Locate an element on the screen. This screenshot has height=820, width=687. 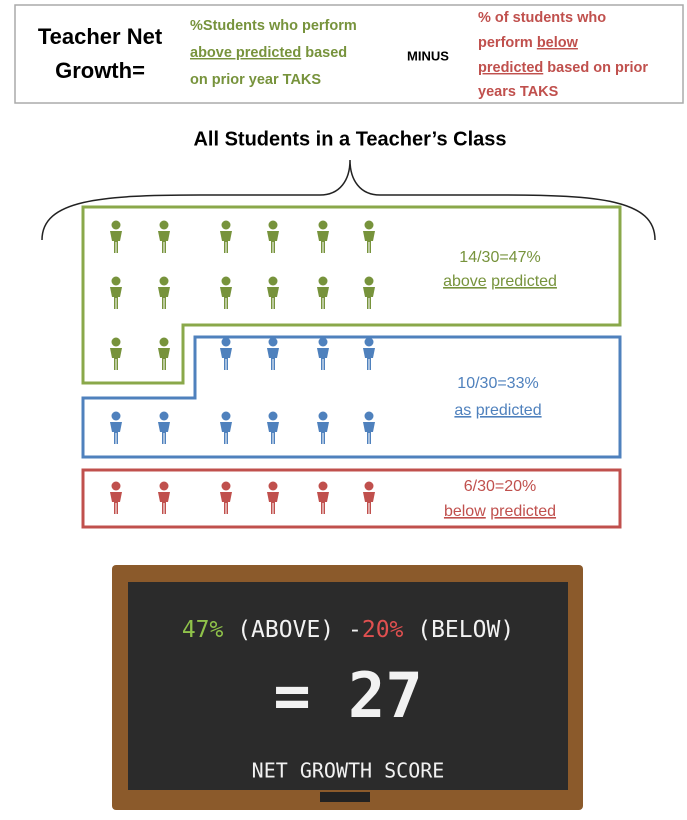
group-ratio: 10/30=33% is located at coordinates (497, 383).